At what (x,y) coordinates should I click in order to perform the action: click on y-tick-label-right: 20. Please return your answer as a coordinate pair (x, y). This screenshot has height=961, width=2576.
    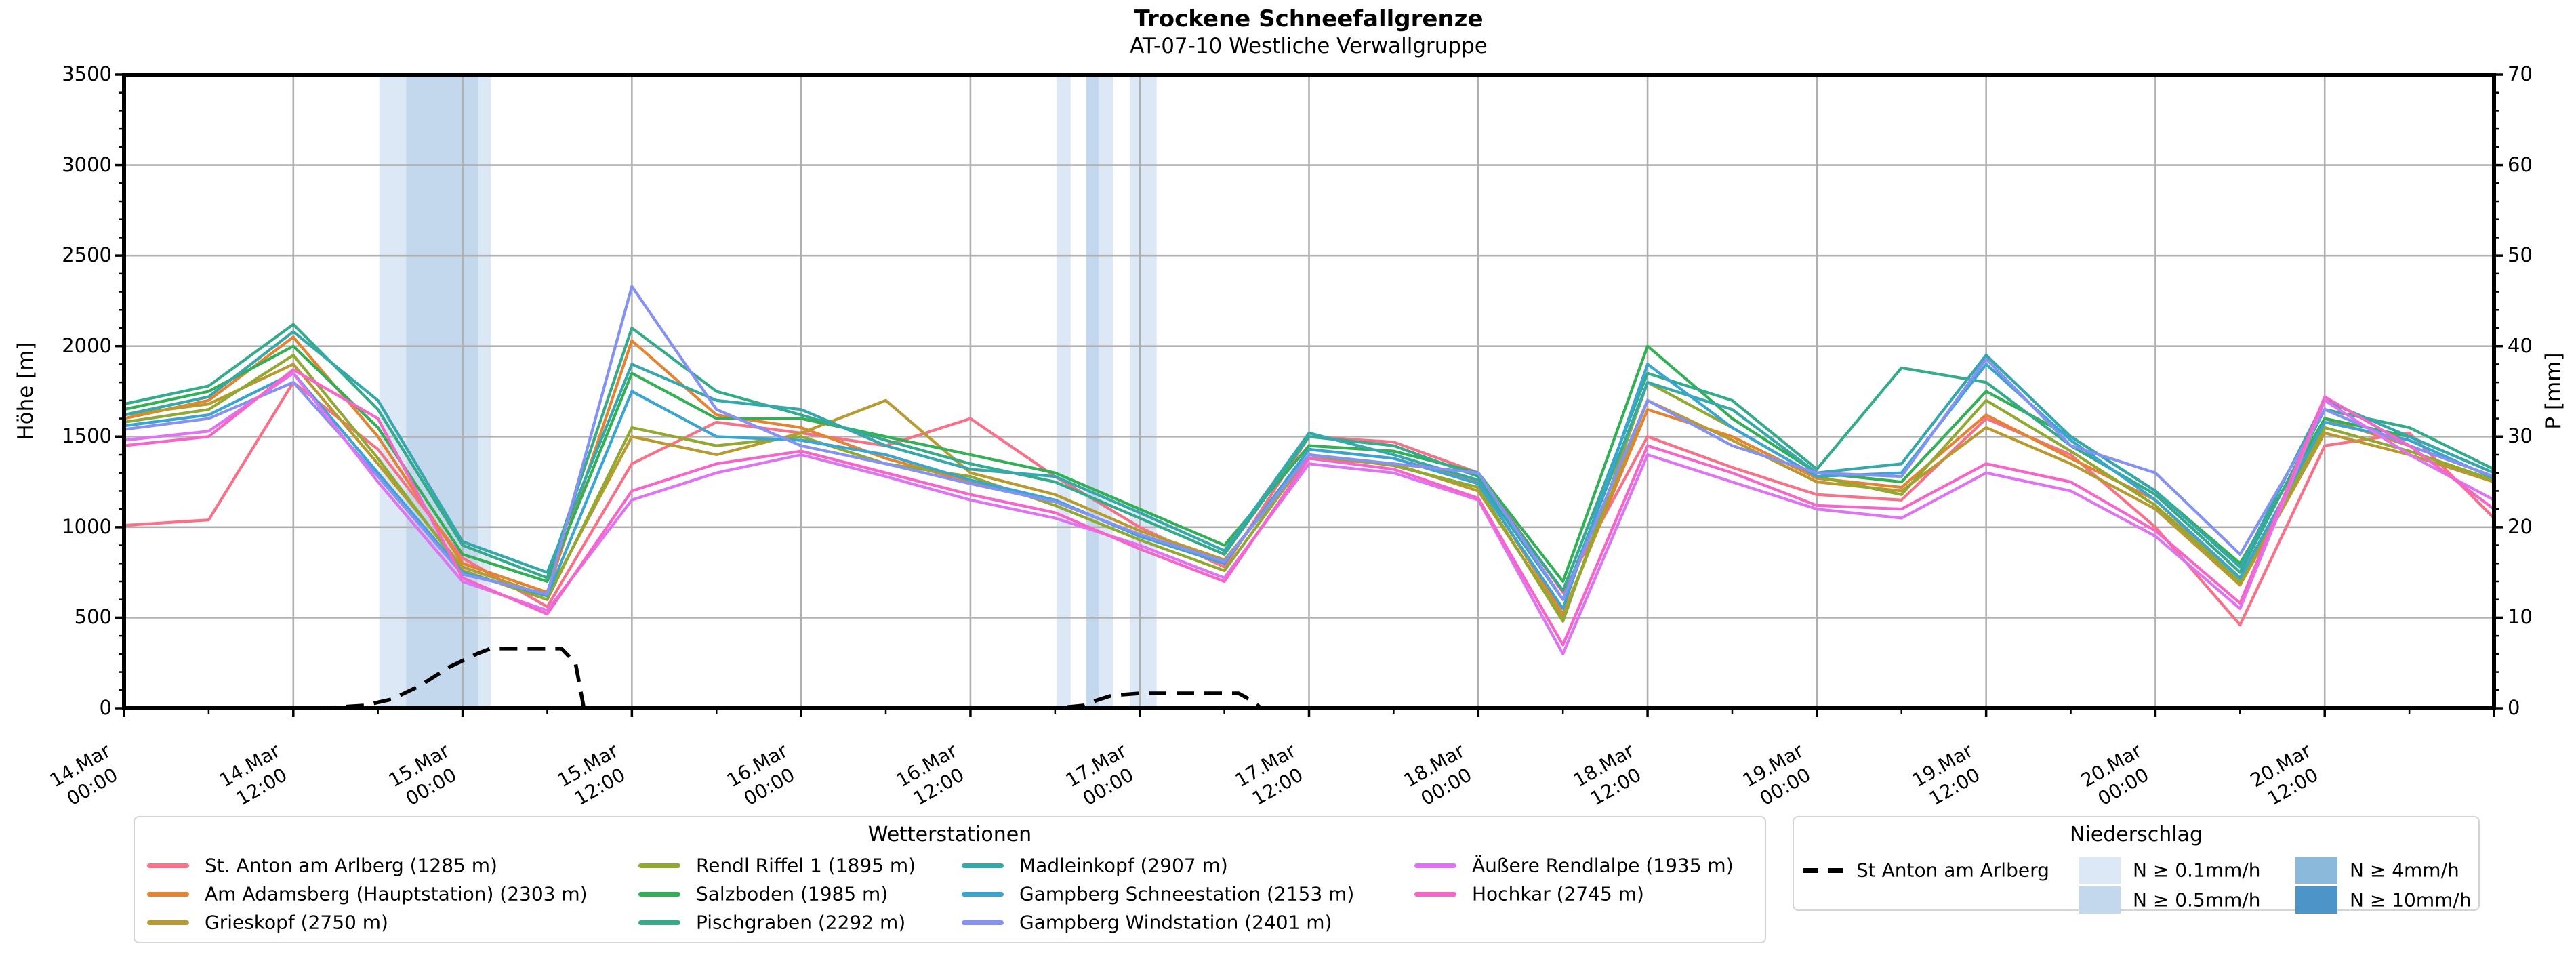
    Looking at the image, I should click on (2521, 526).